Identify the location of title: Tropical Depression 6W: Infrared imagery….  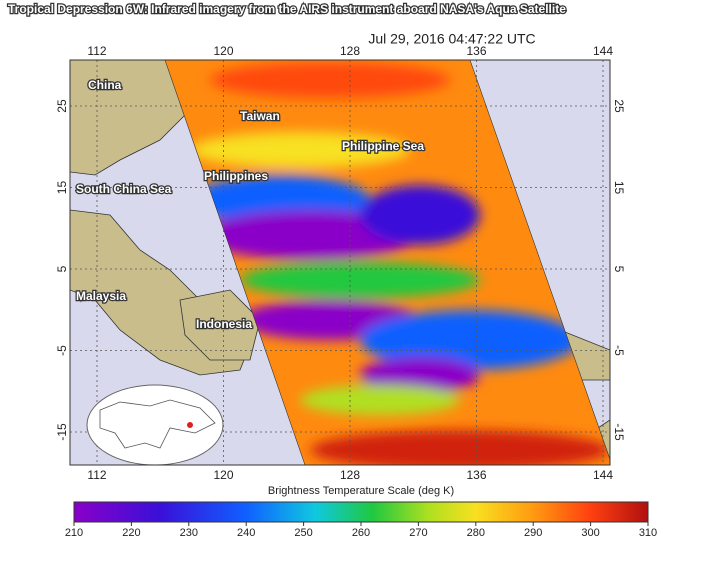
(287, 9).